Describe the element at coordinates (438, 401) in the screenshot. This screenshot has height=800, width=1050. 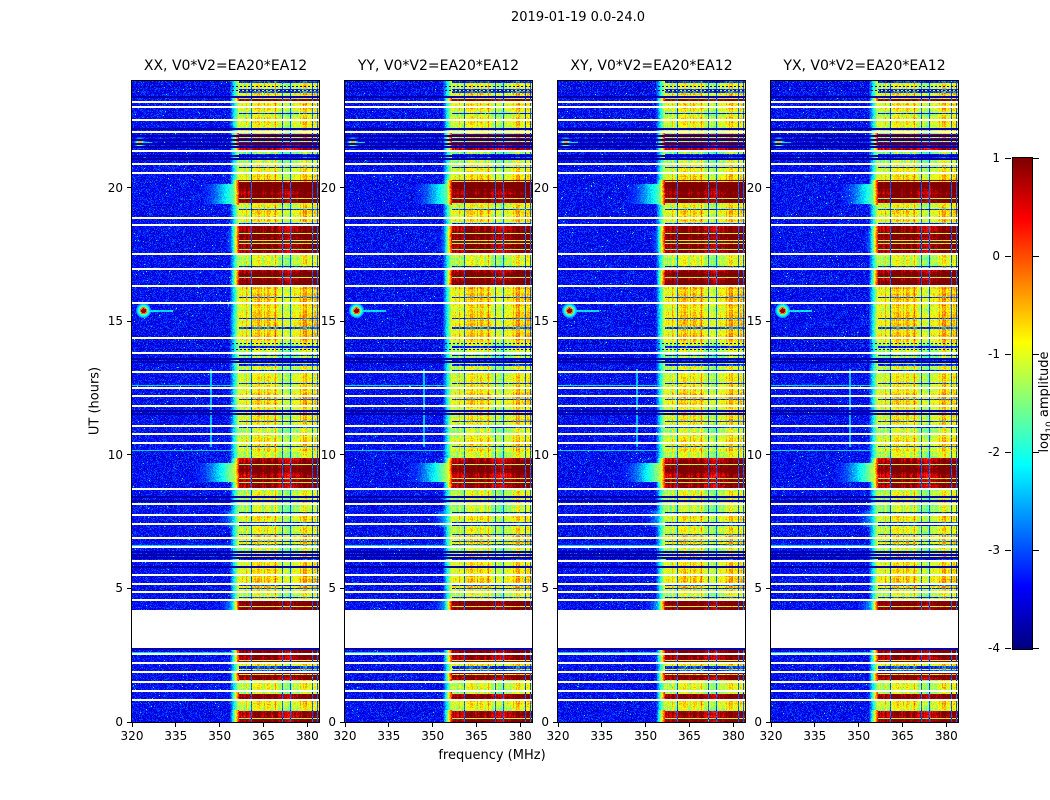
I see `spectrogram-panel-yy` at that location.